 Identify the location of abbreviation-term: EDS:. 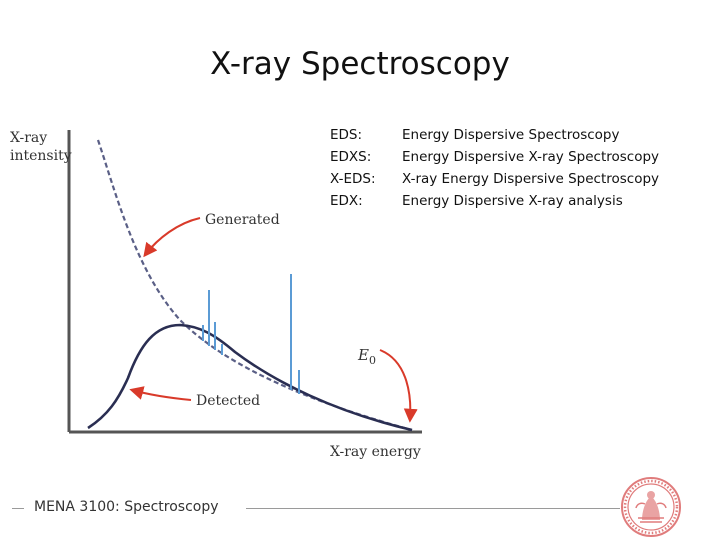
(346, 135).